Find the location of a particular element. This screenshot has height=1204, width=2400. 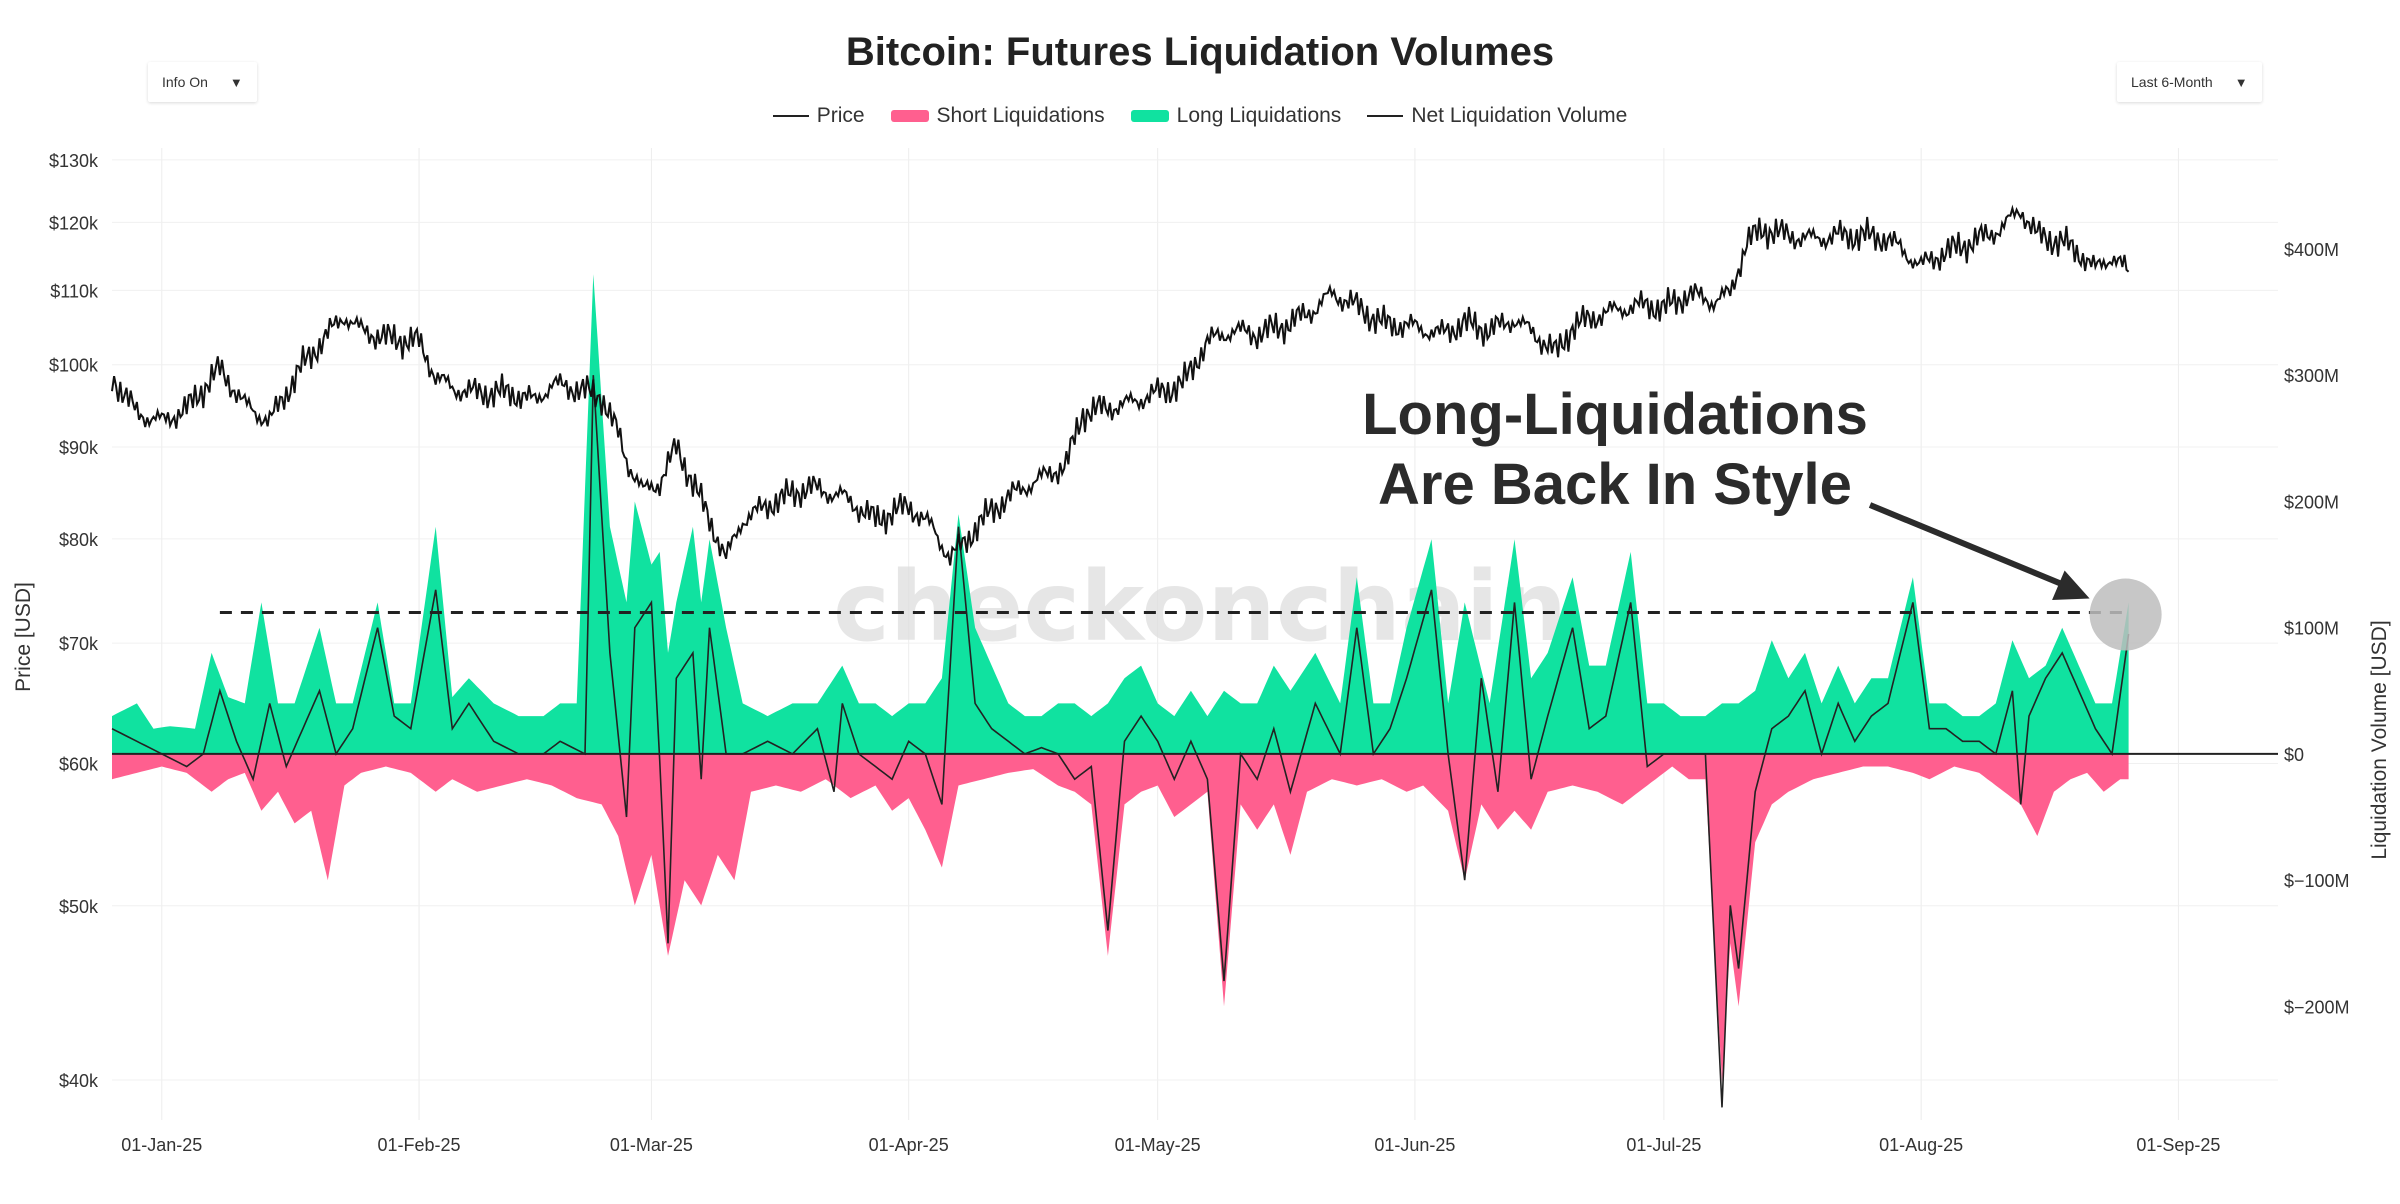

x-tick-label: 01-May-25 is located at coordinates (1158, 1145).